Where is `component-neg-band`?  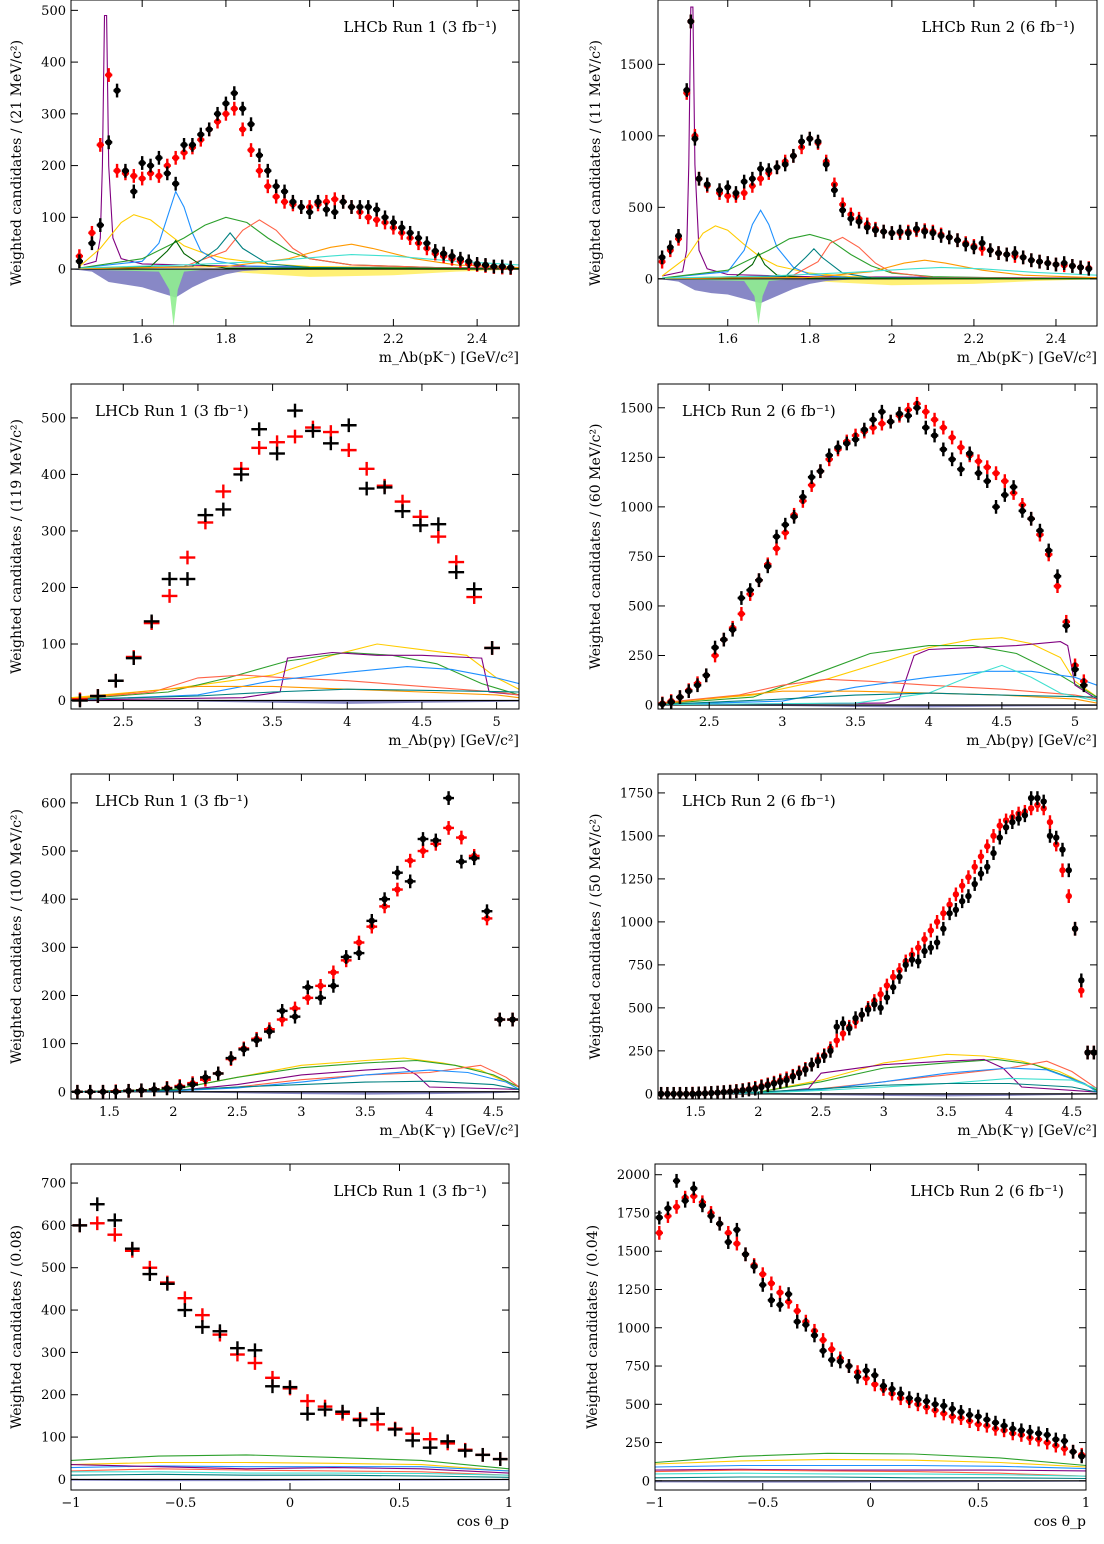 component-neg-band is located at coordinates (877, 1095).